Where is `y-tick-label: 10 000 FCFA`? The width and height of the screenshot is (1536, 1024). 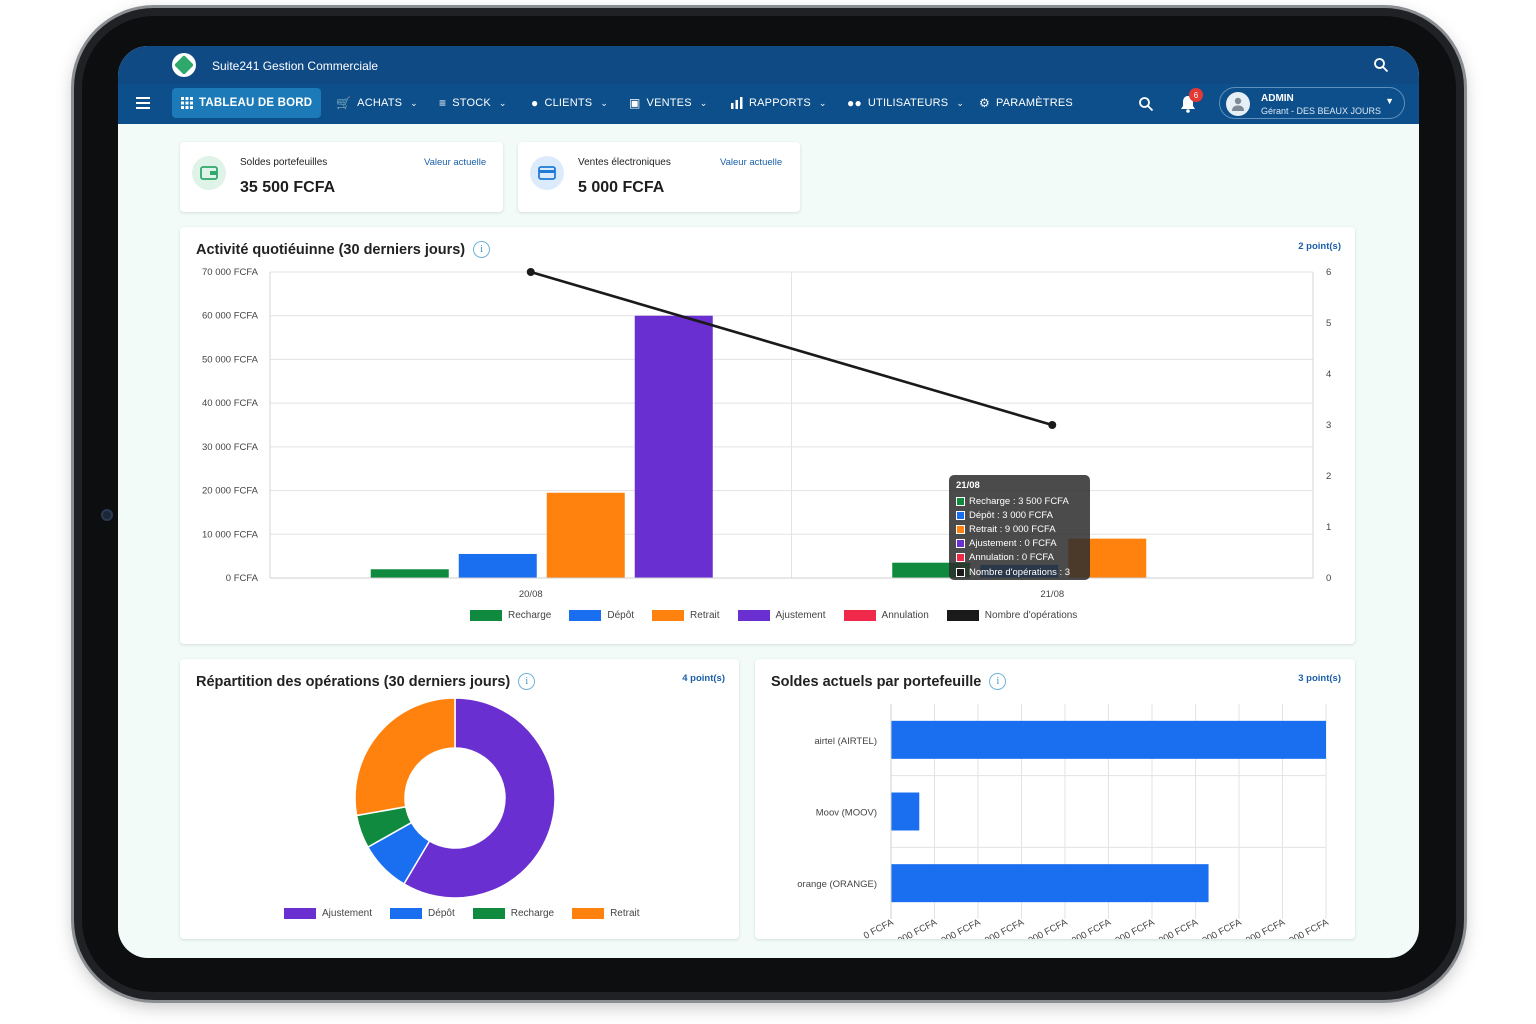 y-tick-label: 10 000 FCFA is located at coordinates (230, 534).